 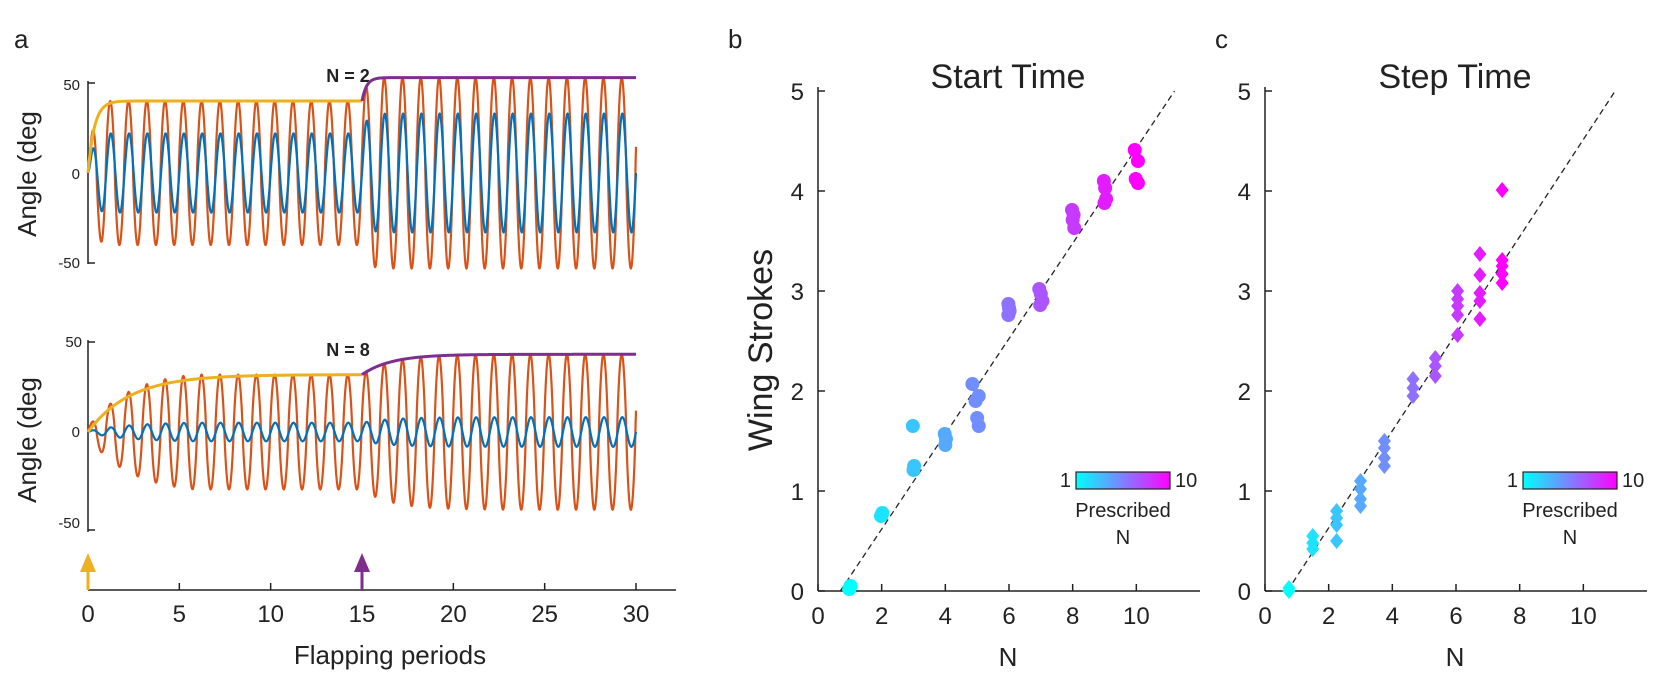 I want to click on x-tick-label: 4, so click(x=1392, y=616).